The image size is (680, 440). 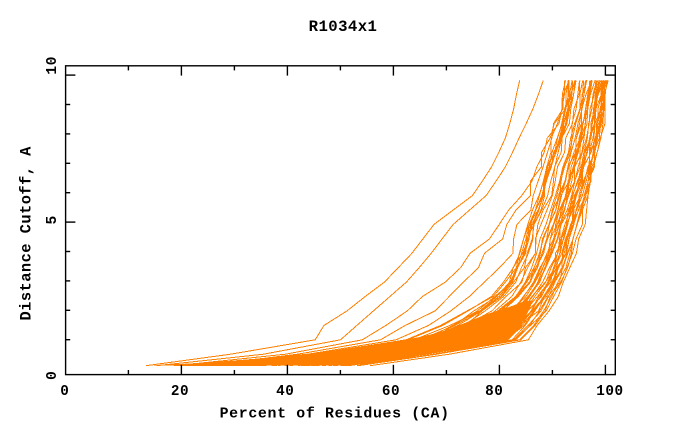 What do you see at coordinates (335, 414) in the screenshot?
I see `svg-text: Percent of Residues (CA)` at bounding box center [335, 414].